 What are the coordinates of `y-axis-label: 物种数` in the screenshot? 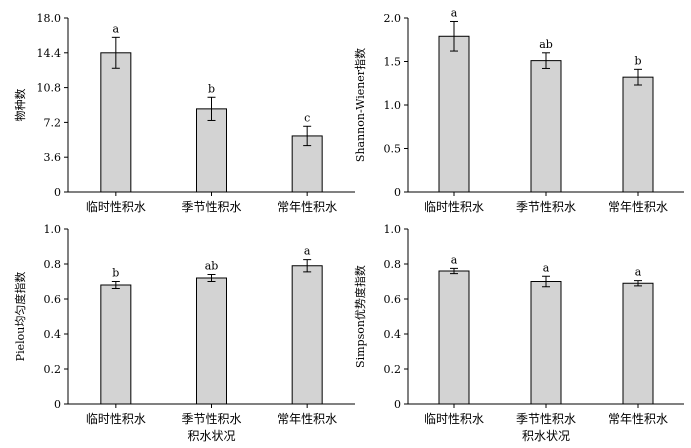 It's located at (20, 105).